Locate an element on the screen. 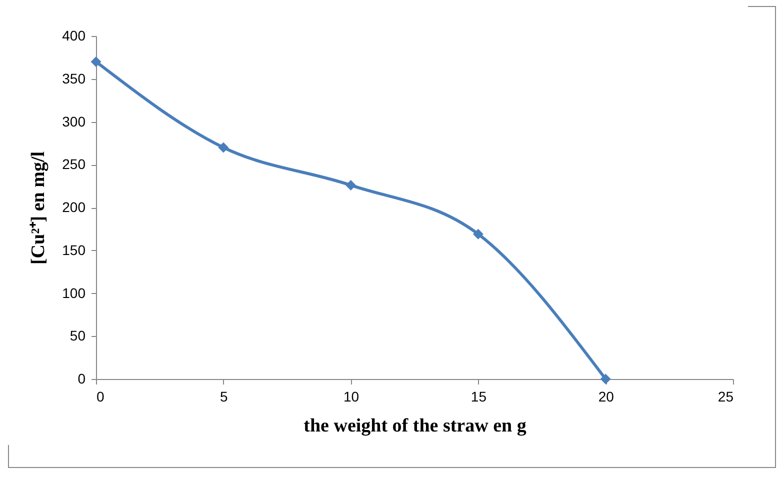 This screenshot has height=477, width=784. y-tick-label: 400 is located at coordinates (74, 36).